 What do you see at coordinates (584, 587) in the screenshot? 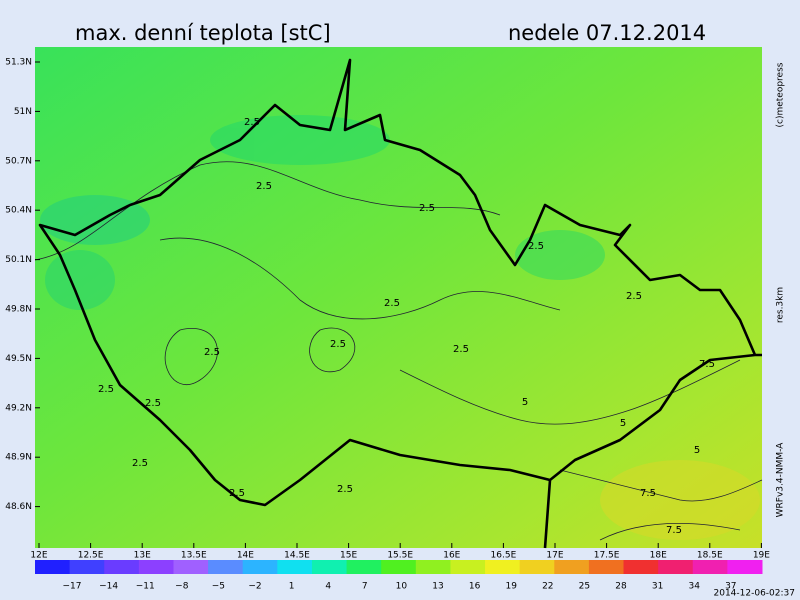
I see `colorbar-label: 25` at bounding box center [584, 587].